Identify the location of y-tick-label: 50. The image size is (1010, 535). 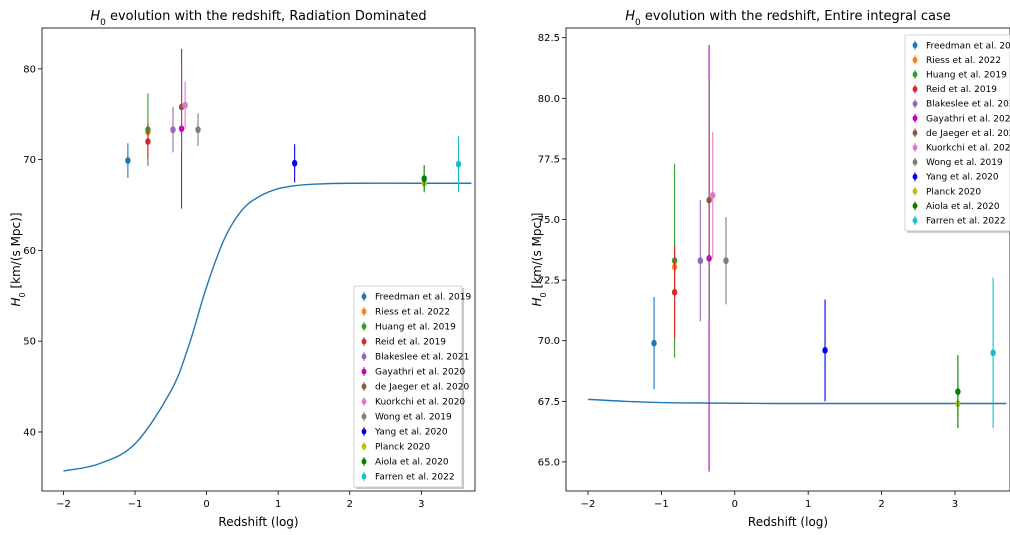
(29, 342).